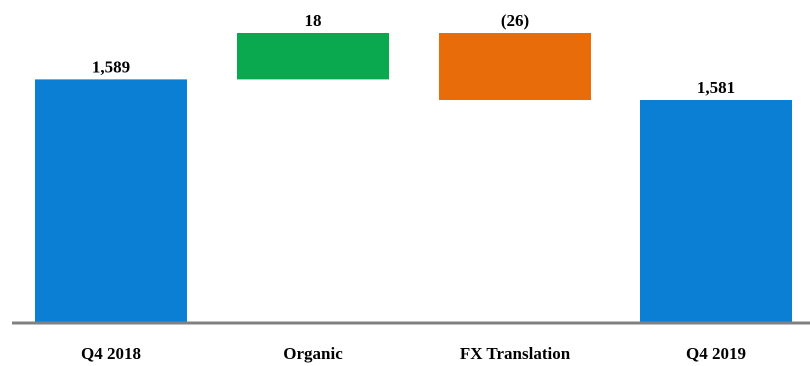 The width and height of the screenshot is (810, 366). I want to click on bar-q4-2019, so click(716, 211).